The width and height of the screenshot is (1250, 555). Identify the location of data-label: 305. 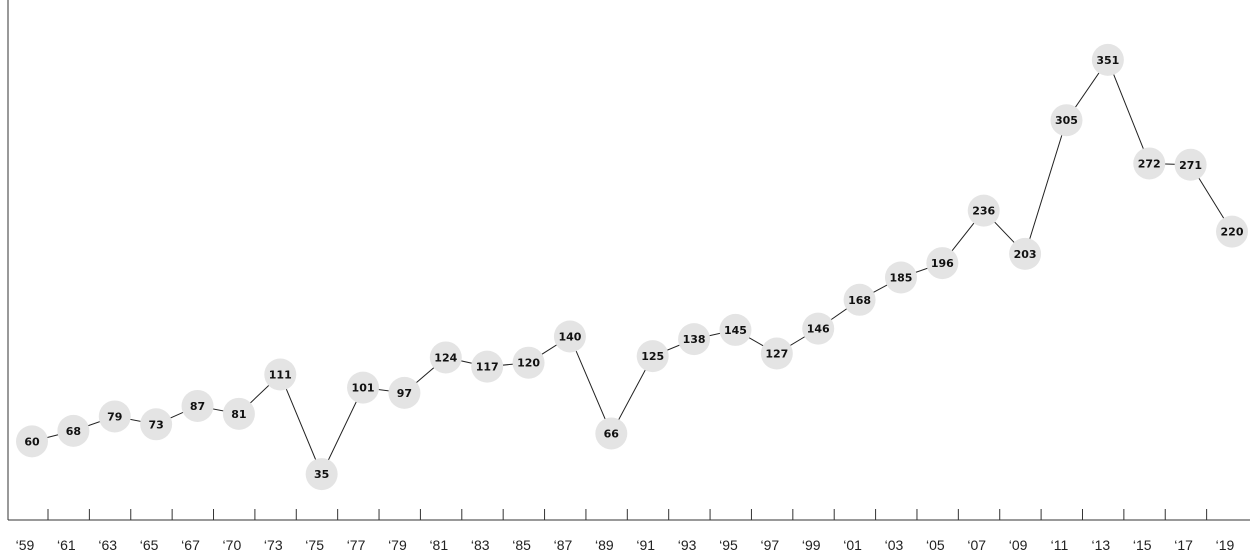
(1066, 120).